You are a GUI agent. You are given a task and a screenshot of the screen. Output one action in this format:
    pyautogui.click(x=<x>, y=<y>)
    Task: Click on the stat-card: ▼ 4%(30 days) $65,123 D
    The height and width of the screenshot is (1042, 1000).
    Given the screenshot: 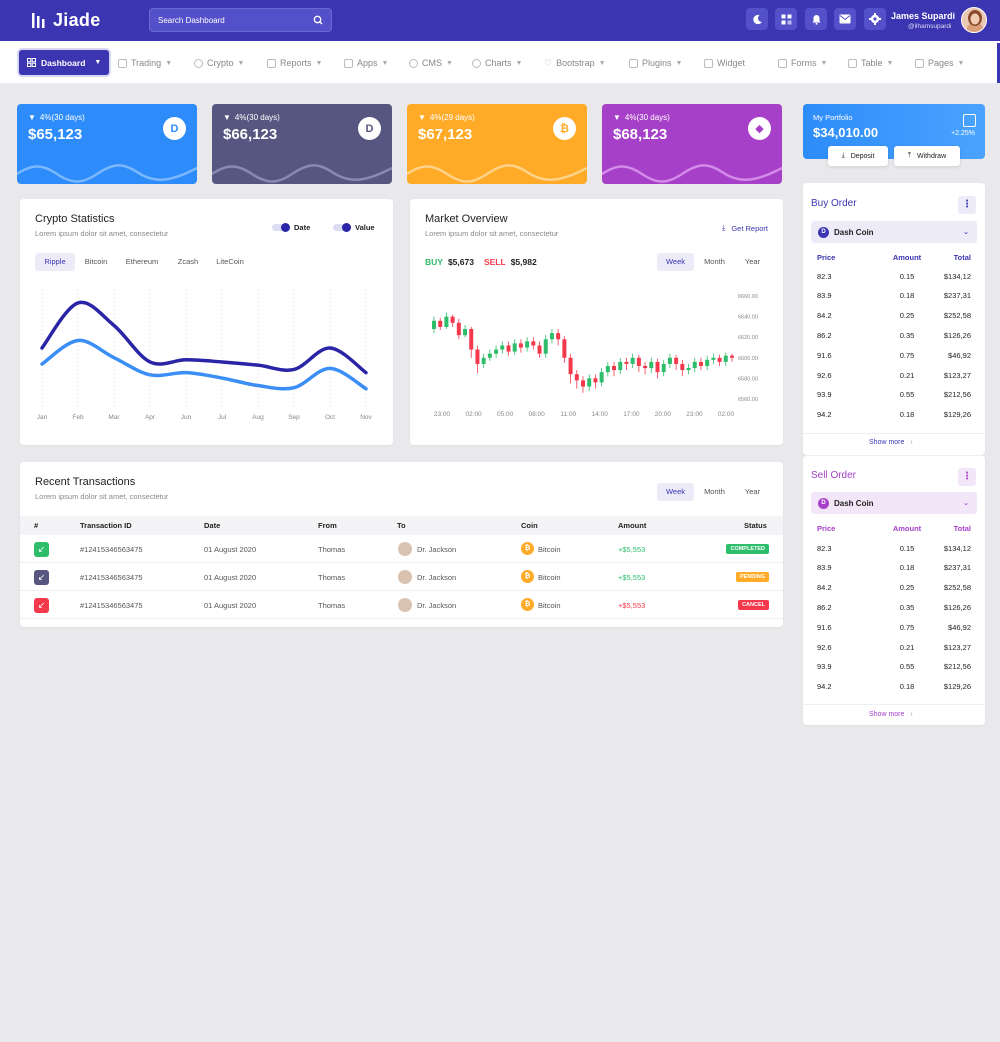 What is the action you would take?
    pyautogui.click(x=107, y=144)
    